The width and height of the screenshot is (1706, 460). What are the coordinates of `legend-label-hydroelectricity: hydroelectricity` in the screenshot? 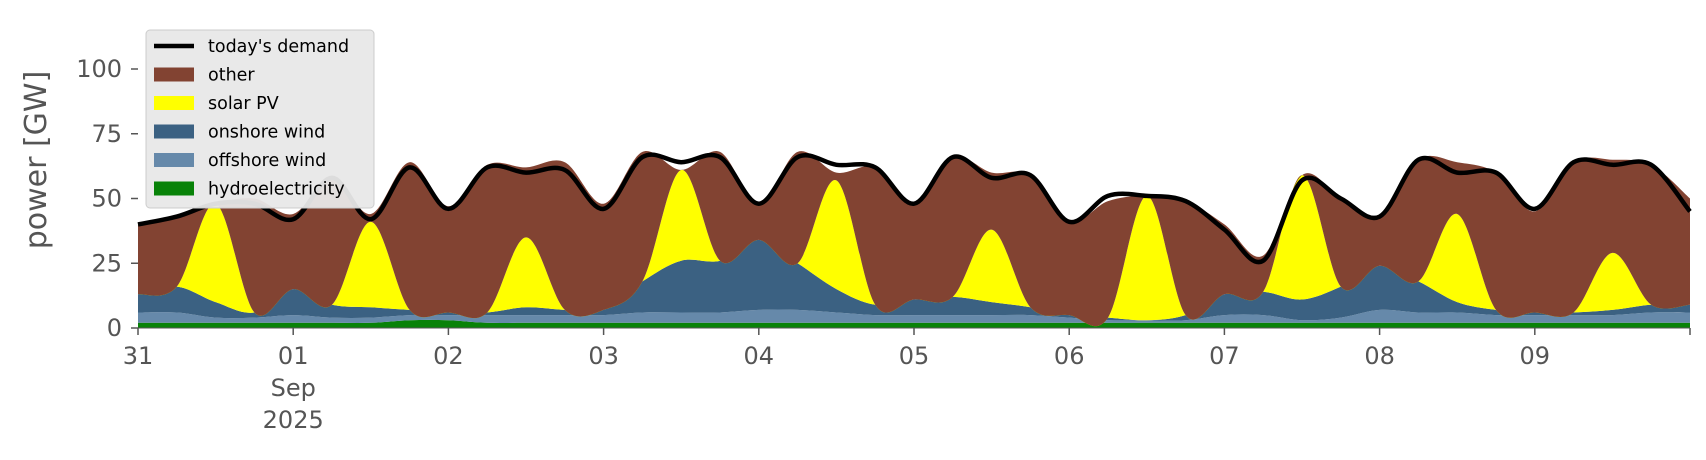 It's located at (276, 190).